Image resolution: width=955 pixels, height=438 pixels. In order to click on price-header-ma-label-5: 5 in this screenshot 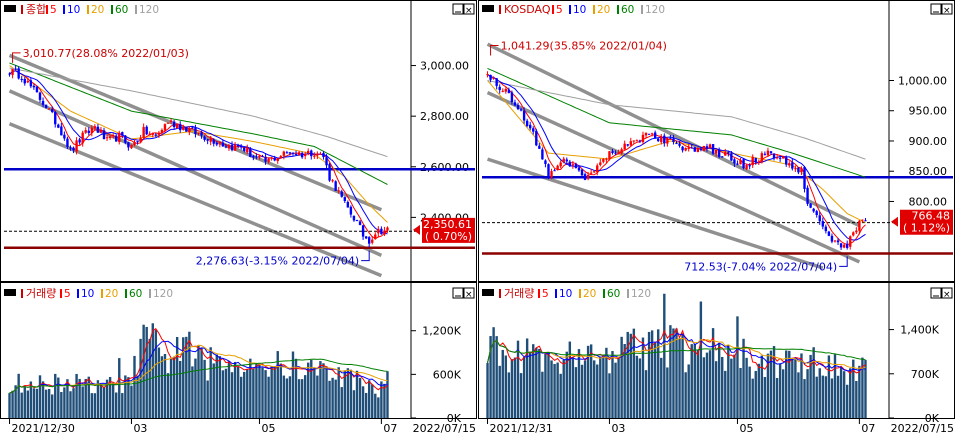, I will do `click(559, 10)`.